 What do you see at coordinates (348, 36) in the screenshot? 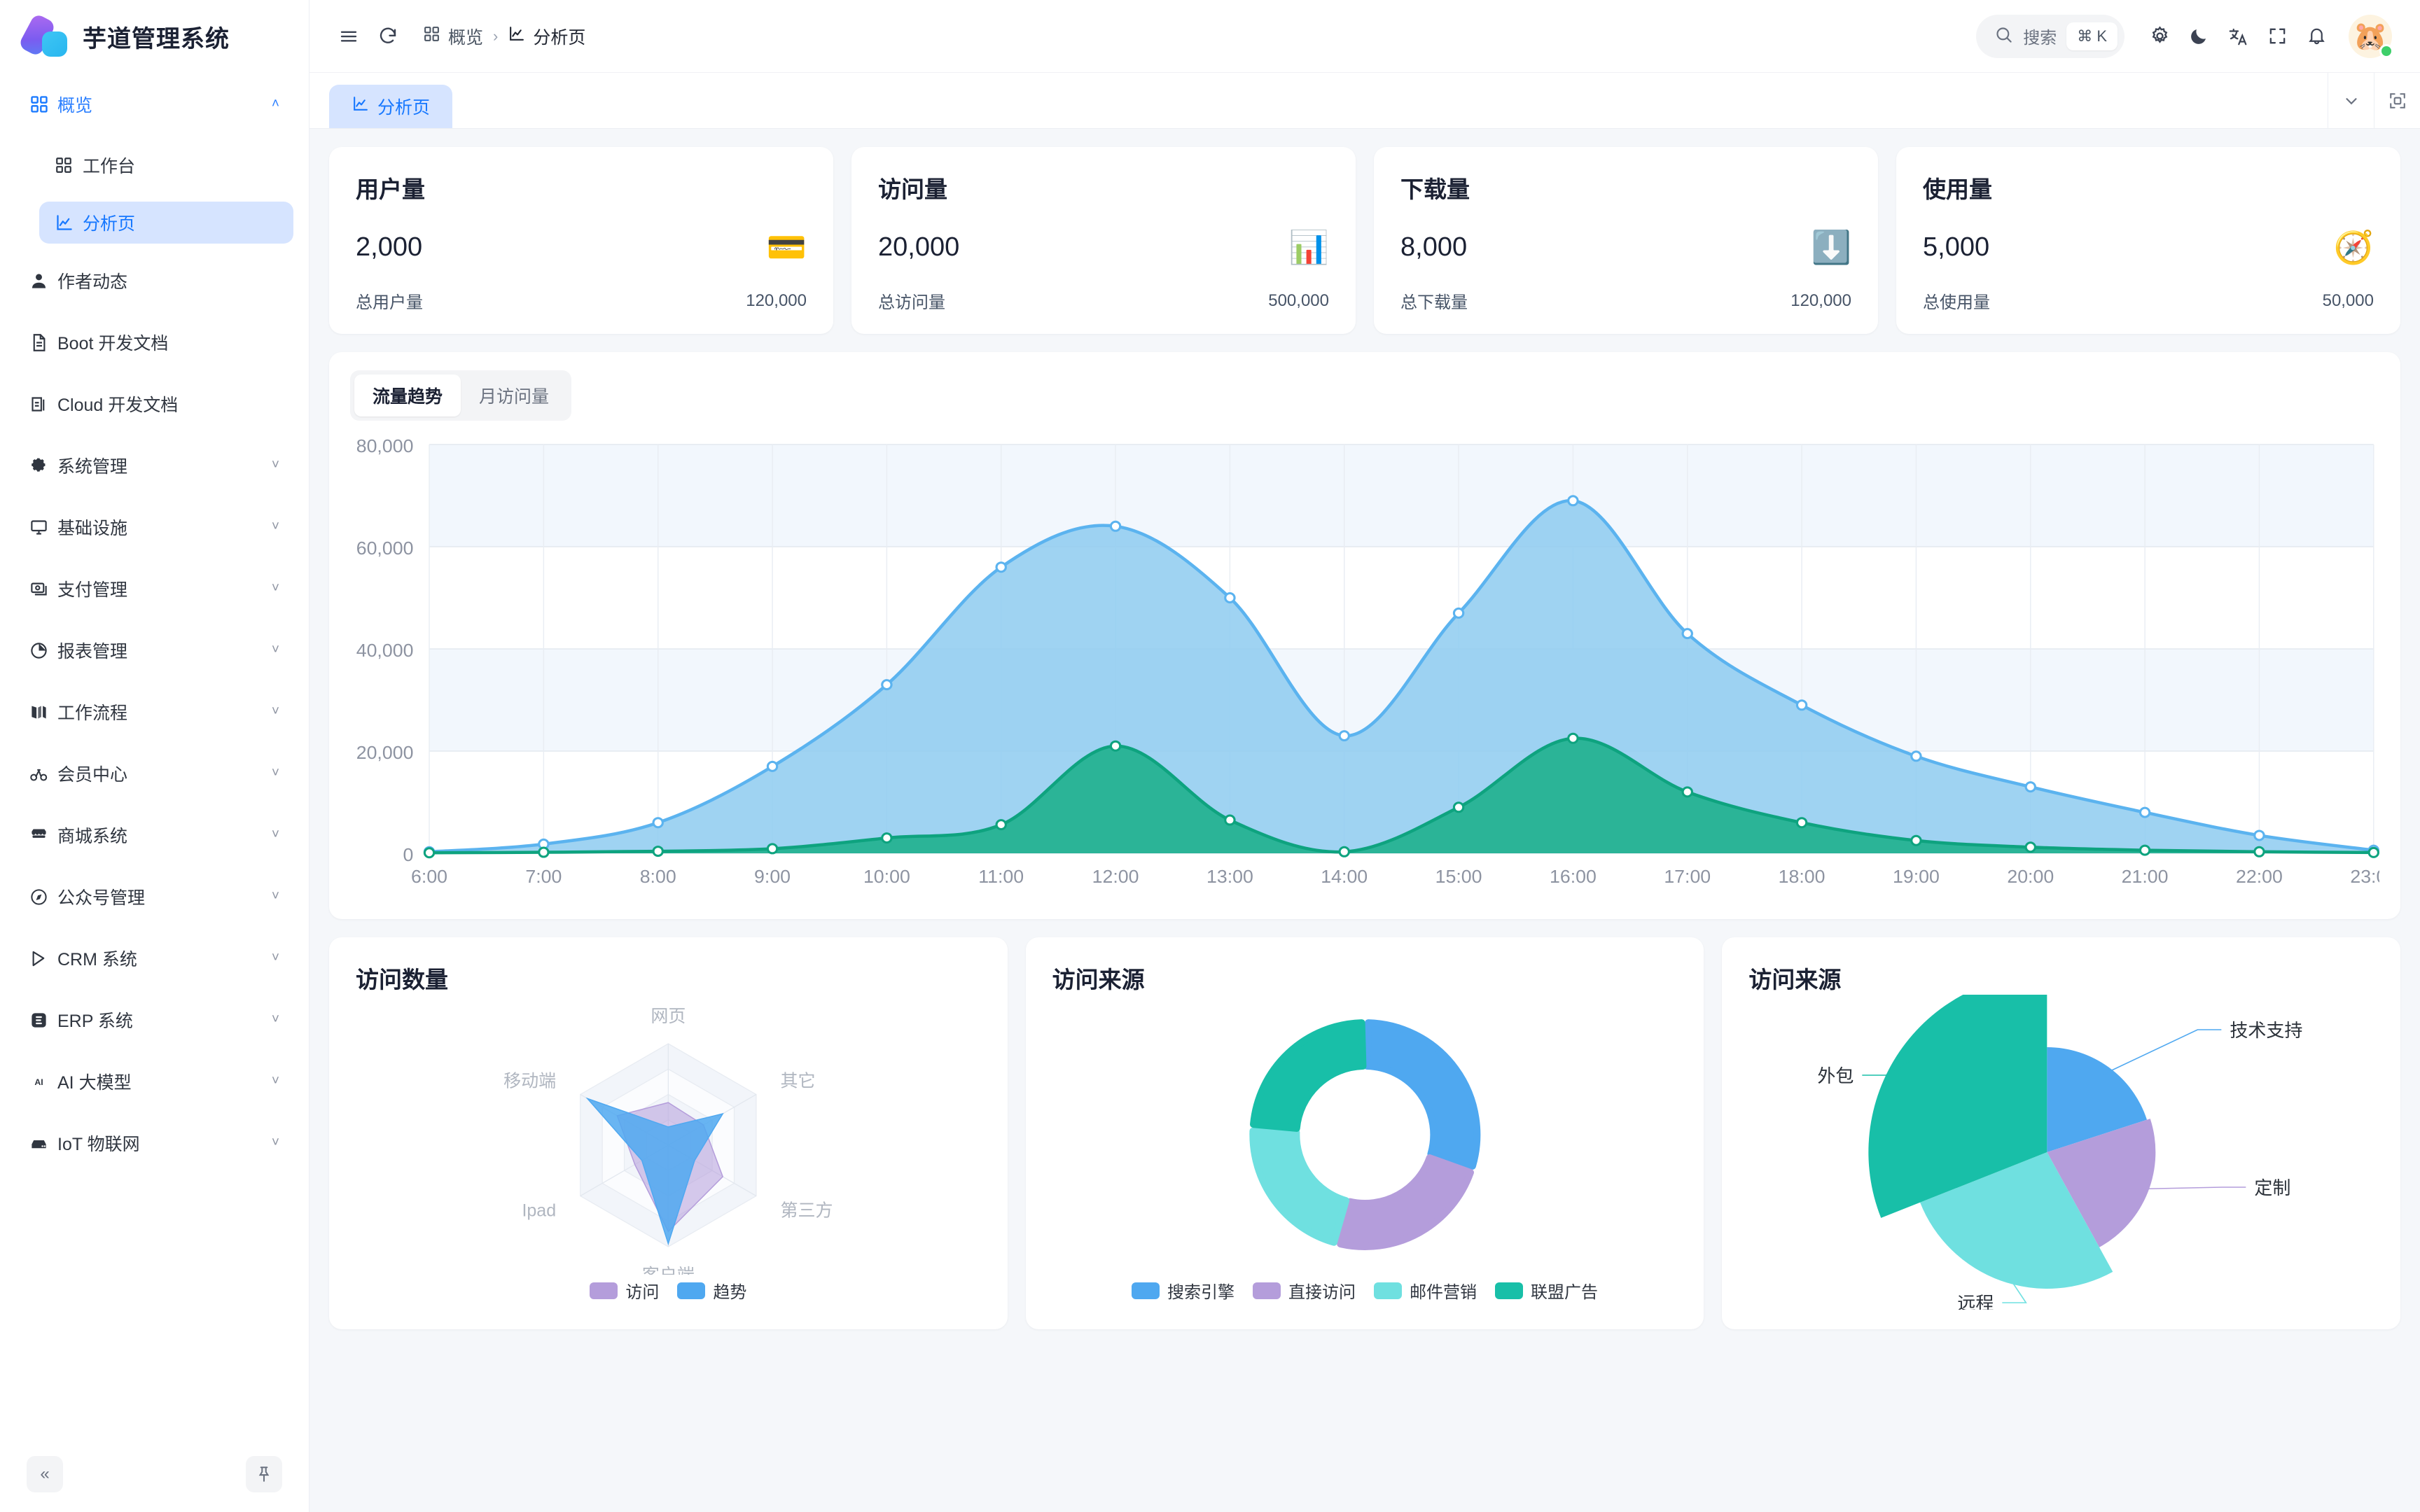
I see `hamburger-icon` at bounding box center [348, 36].